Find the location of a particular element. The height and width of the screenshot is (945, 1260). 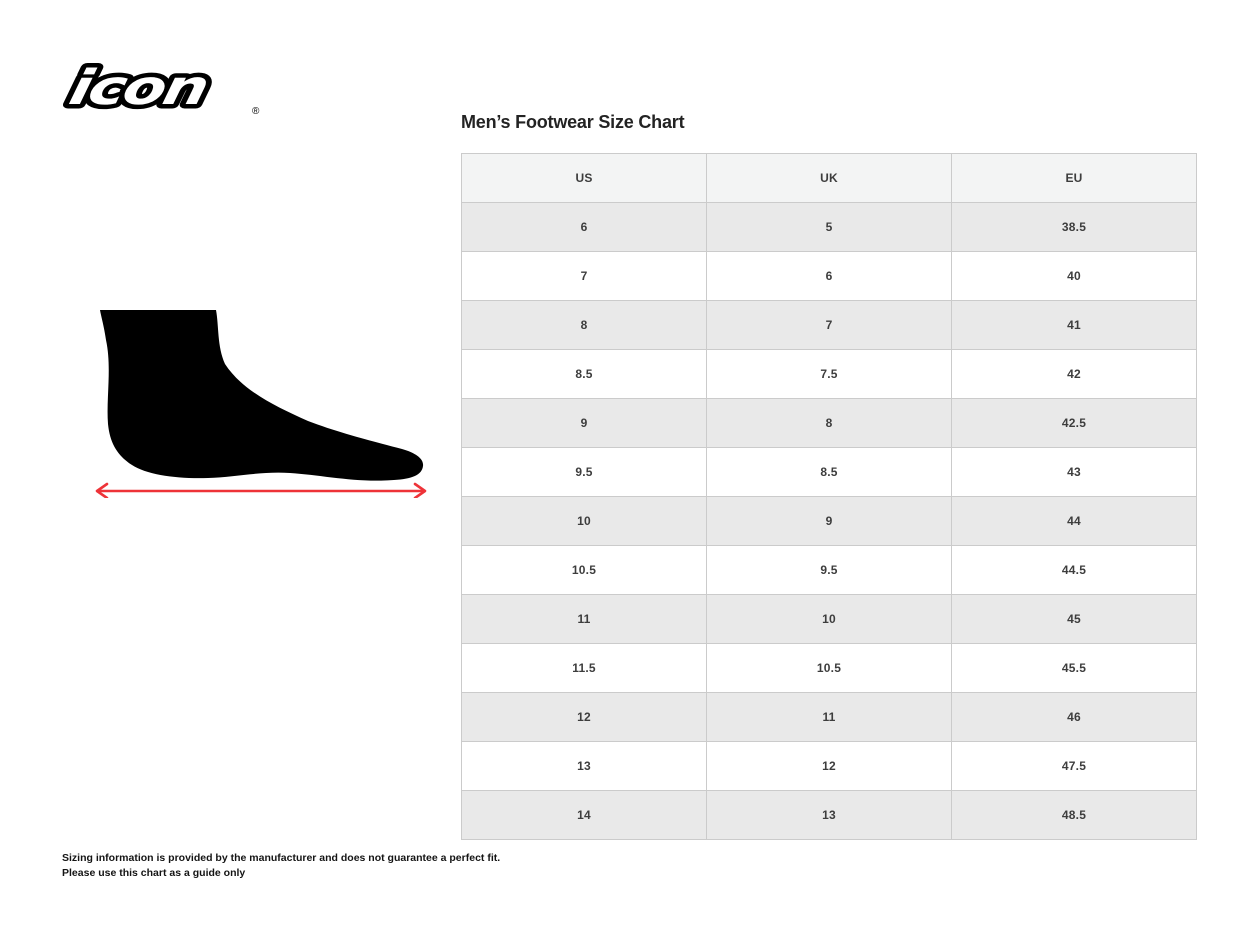

table-row: 12 11 46 is located at coordinates (829, 717).